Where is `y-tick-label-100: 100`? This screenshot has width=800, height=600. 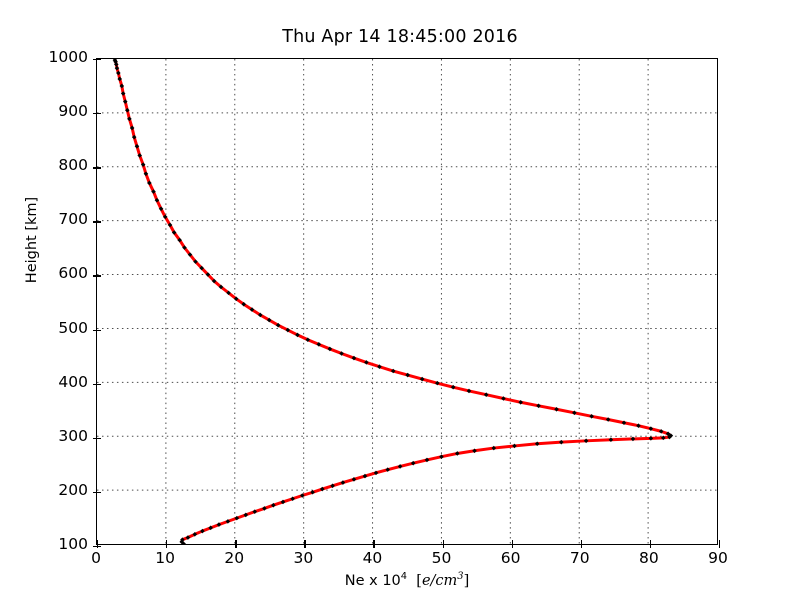 y-tick-label-100: 100 is located at coordinates (73, 544).